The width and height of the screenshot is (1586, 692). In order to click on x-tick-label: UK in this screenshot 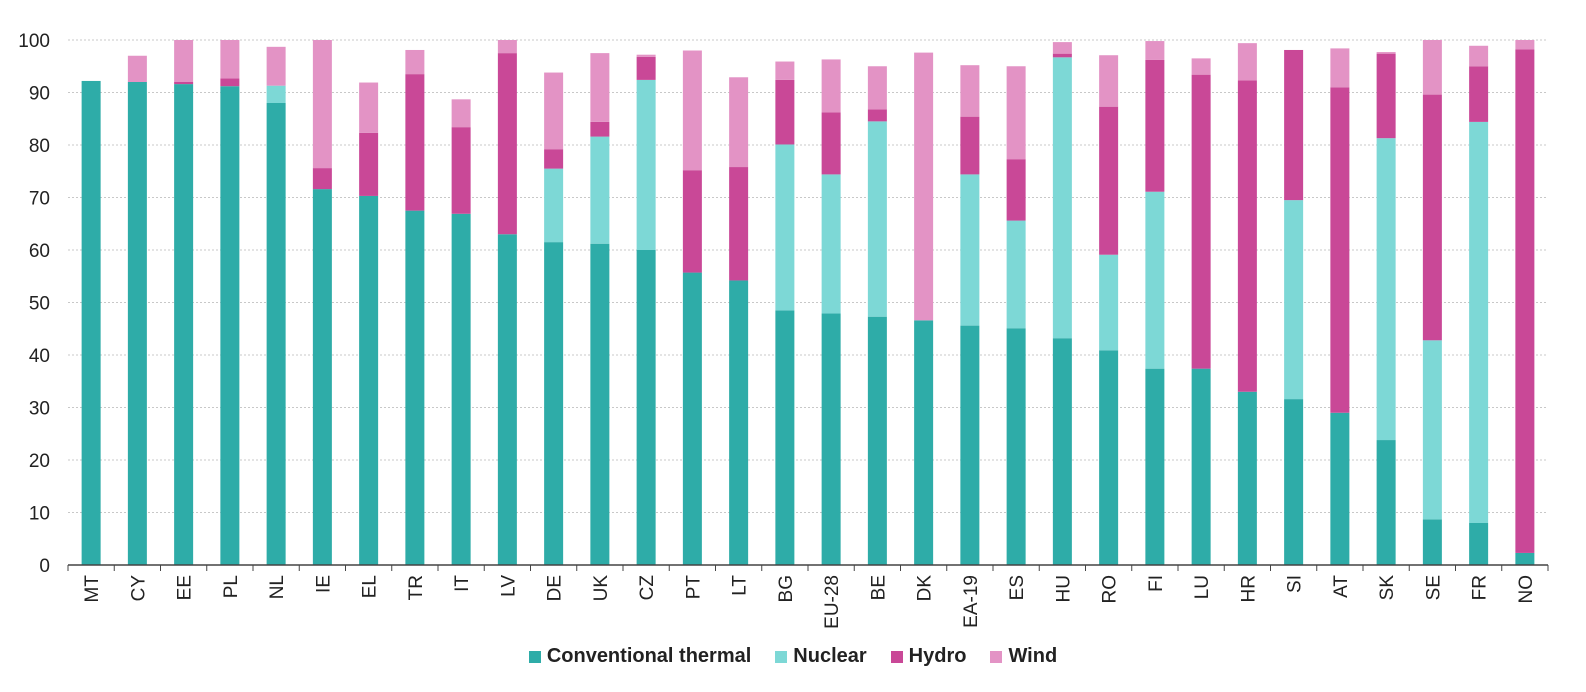, I will do `click(601, 588)`.